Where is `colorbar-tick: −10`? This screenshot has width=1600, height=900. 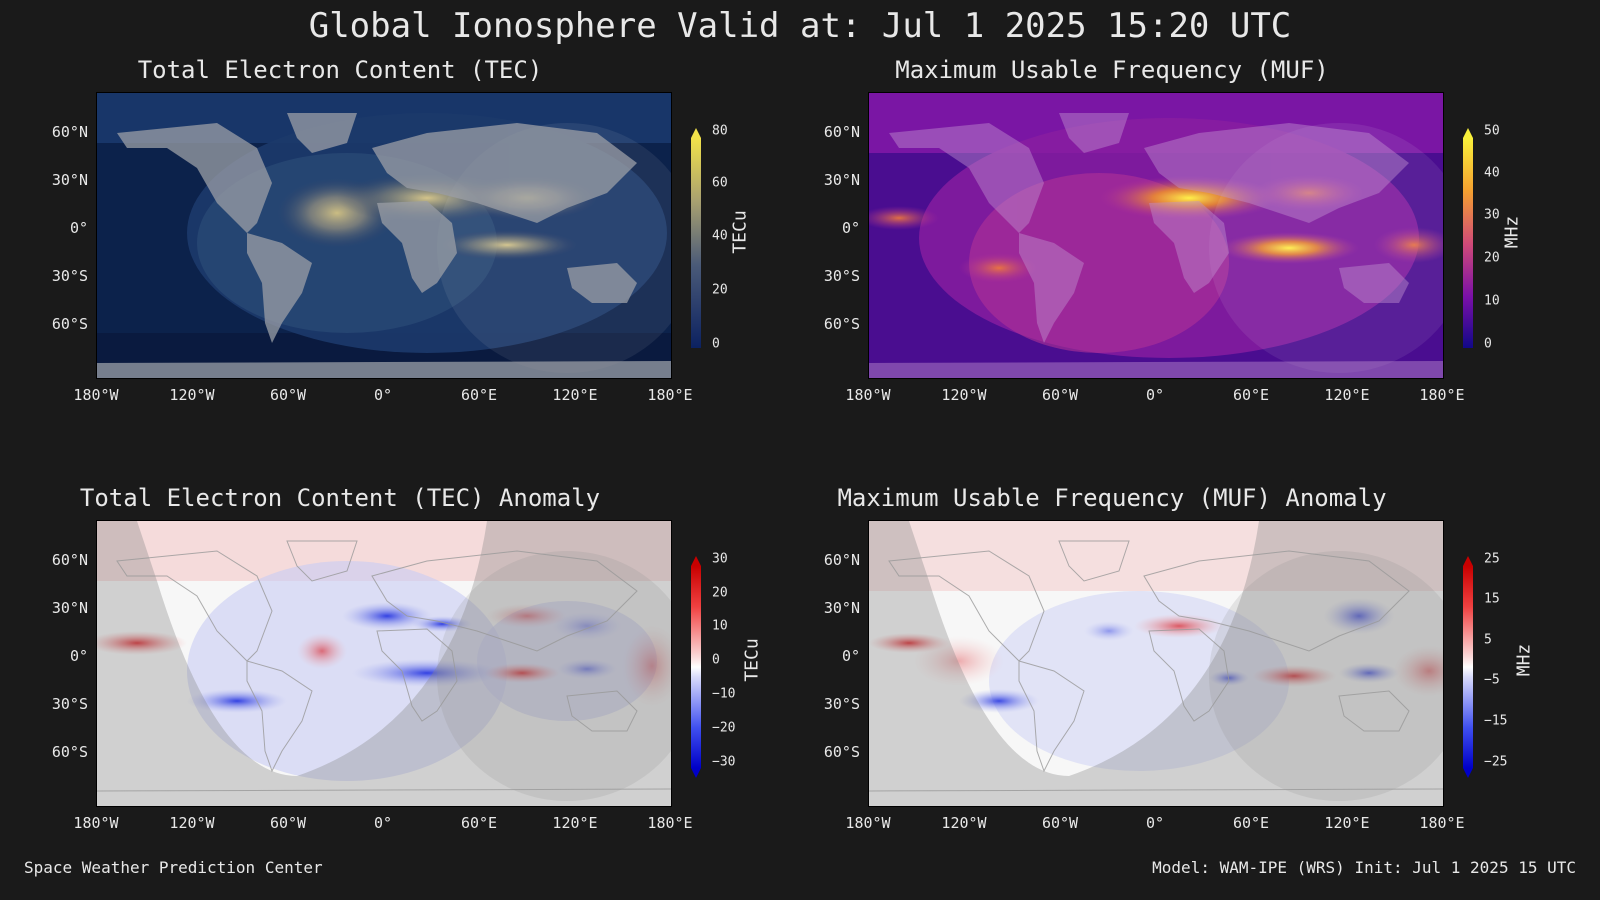 colorbar-tick: −10 is located at coordinates (724, 694).